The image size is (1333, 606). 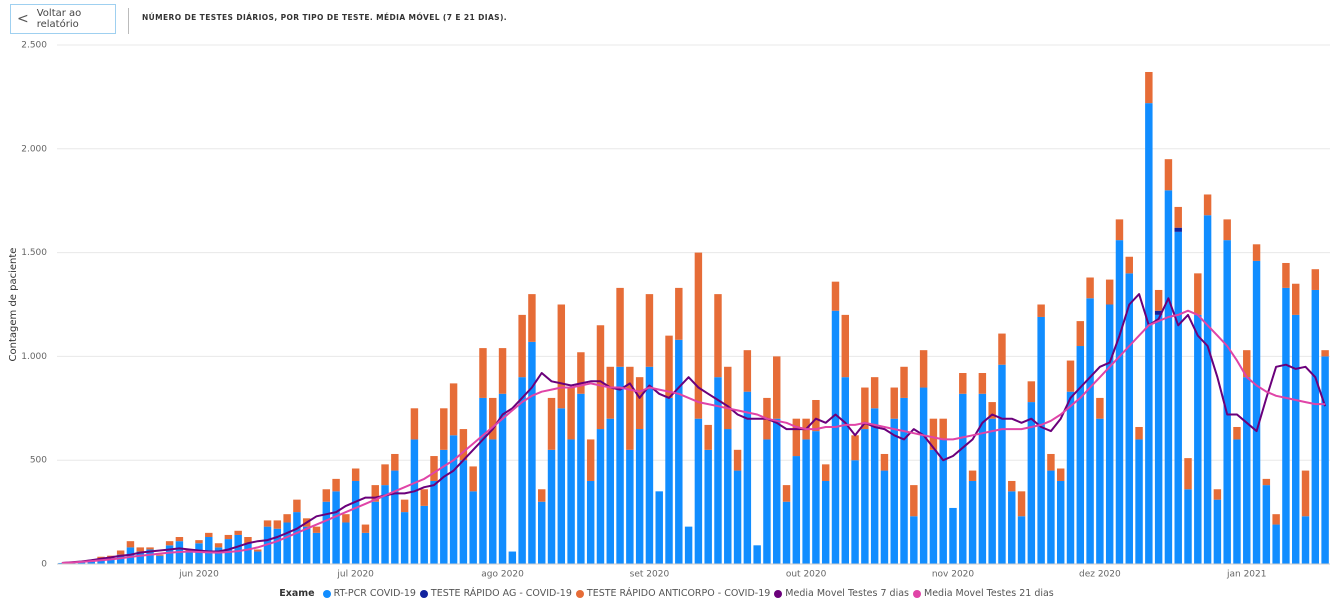 What do you see at coordinates (989, 593) in the screenshot?
I see `legend-label: Media Movel Testes 21 dias` at bounding box center [989, 593].